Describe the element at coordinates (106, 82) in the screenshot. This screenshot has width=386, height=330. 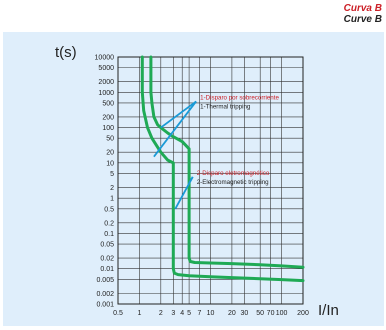
I see `y-tick-label: 2000` at that location.